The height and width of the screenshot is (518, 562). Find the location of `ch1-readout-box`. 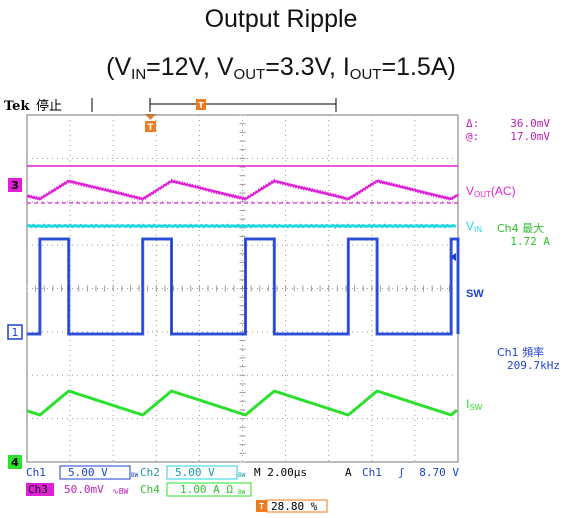

ch1-readout-box is located at coordinates (95, 472).